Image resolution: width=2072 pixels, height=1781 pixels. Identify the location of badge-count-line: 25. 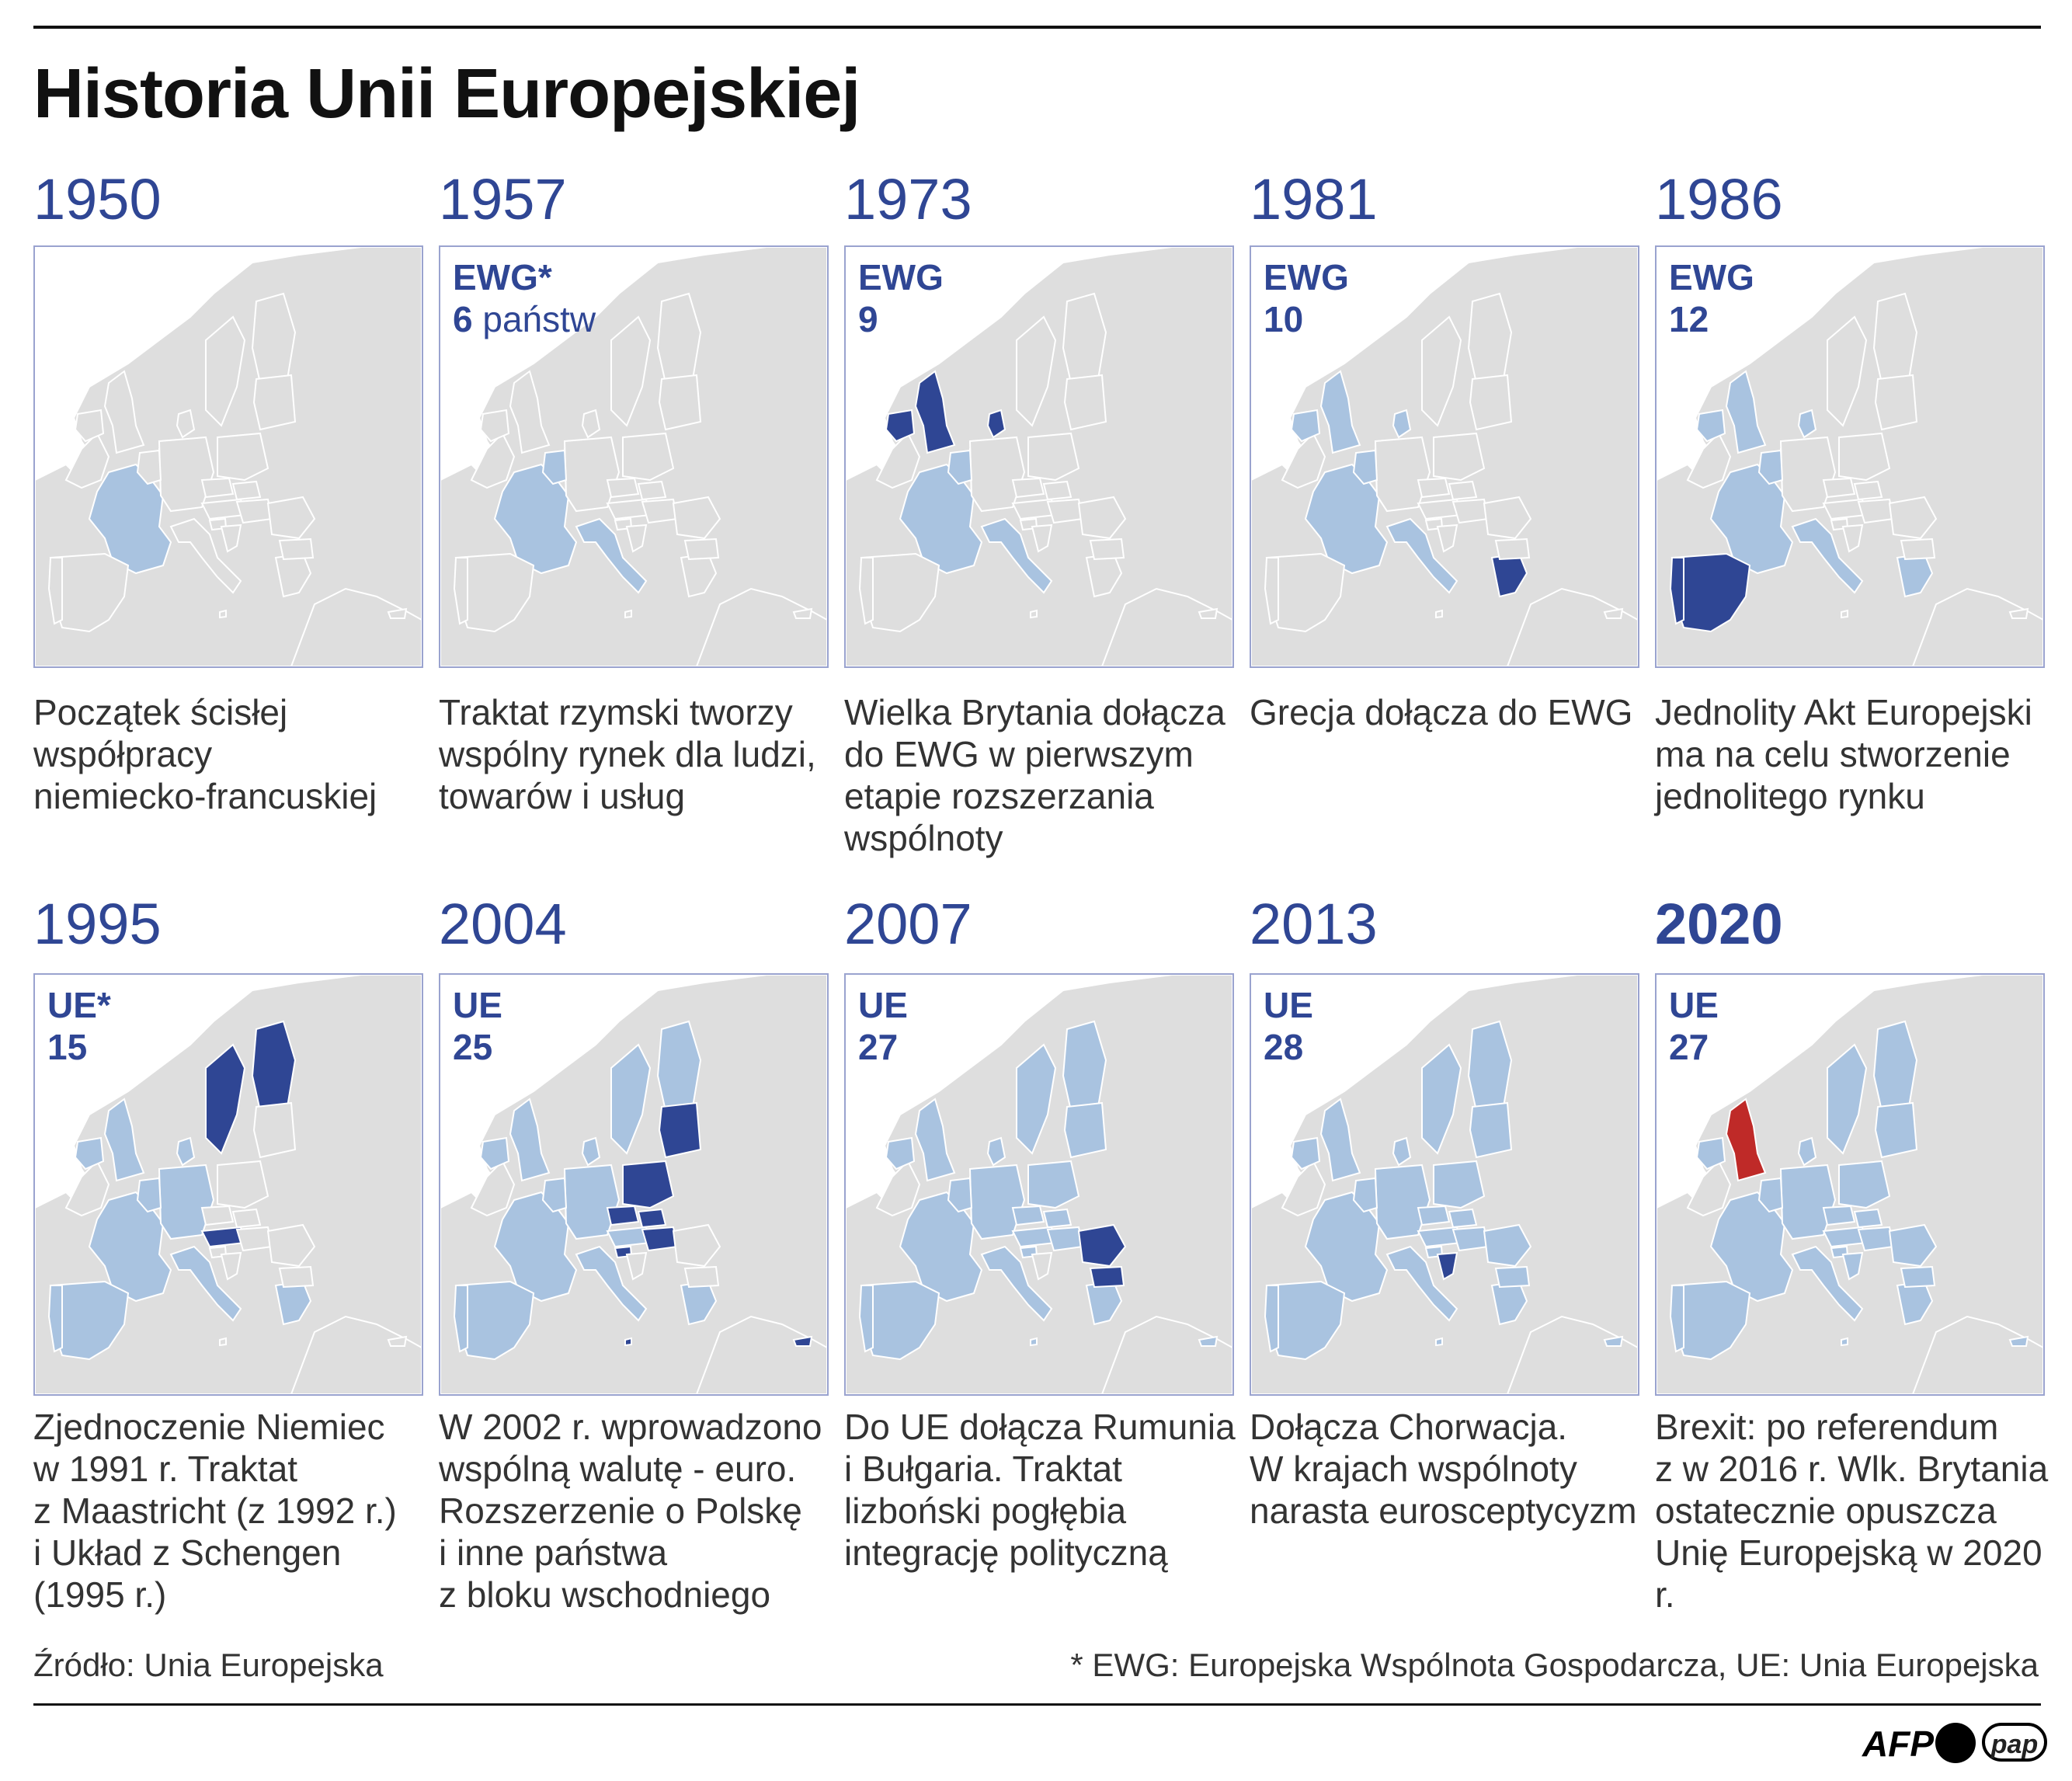
(477, 1047).